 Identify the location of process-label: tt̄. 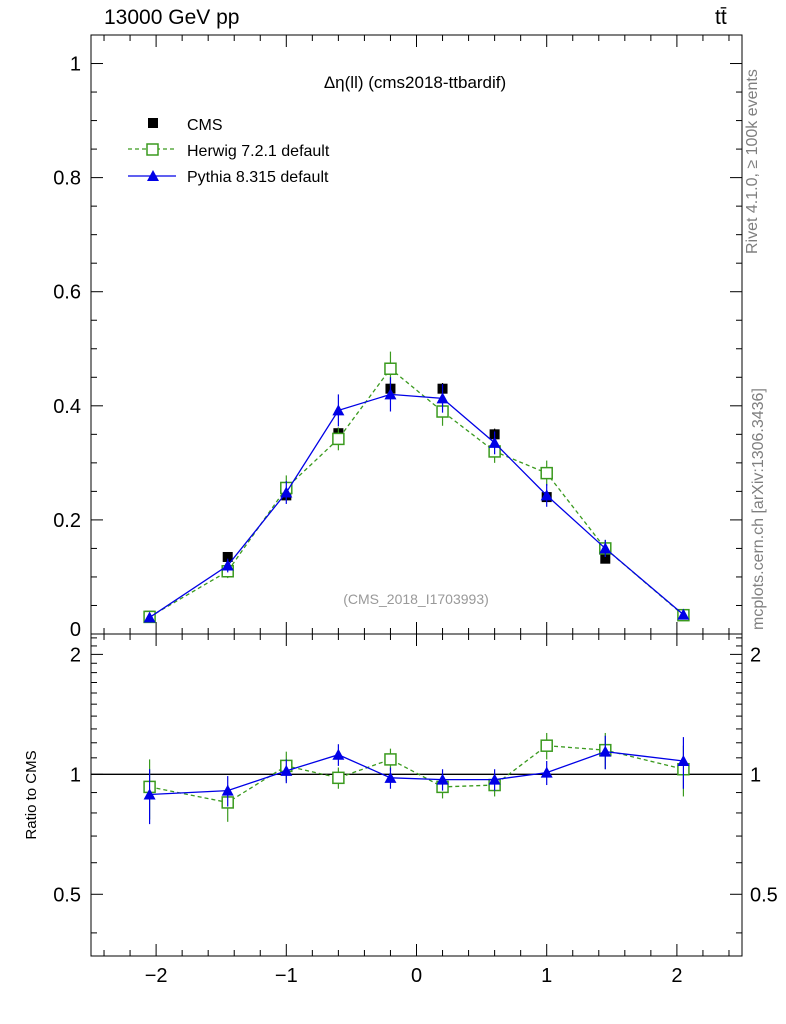
(721, 17).